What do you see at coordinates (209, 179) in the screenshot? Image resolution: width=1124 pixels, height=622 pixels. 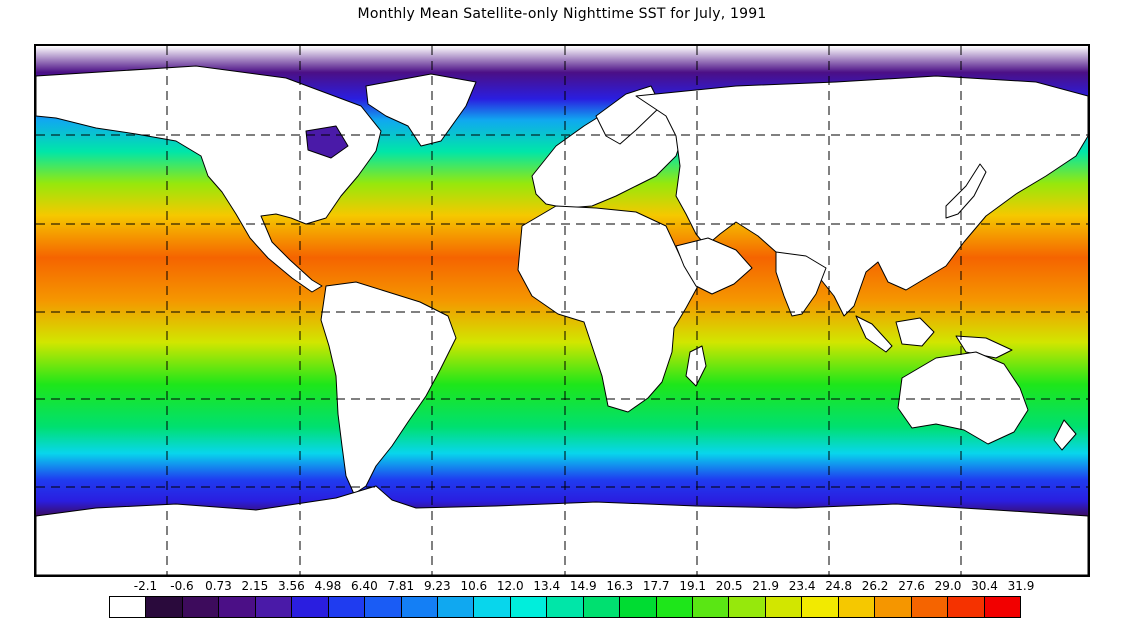 I see `land-north-america` at bounding box center [209, 179].